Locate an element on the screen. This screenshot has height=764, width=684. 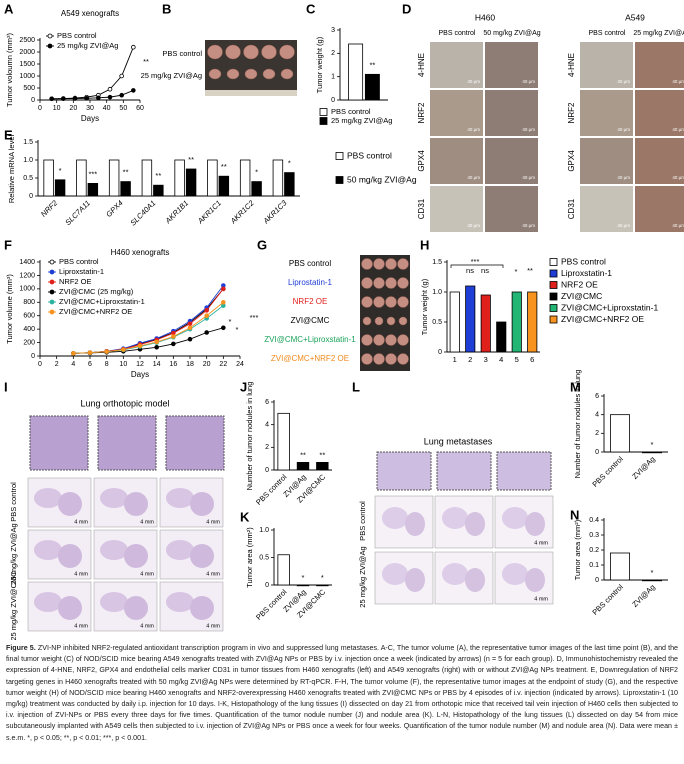
x-tick-label: AKR1C2 is located at coordinates (242, 212).